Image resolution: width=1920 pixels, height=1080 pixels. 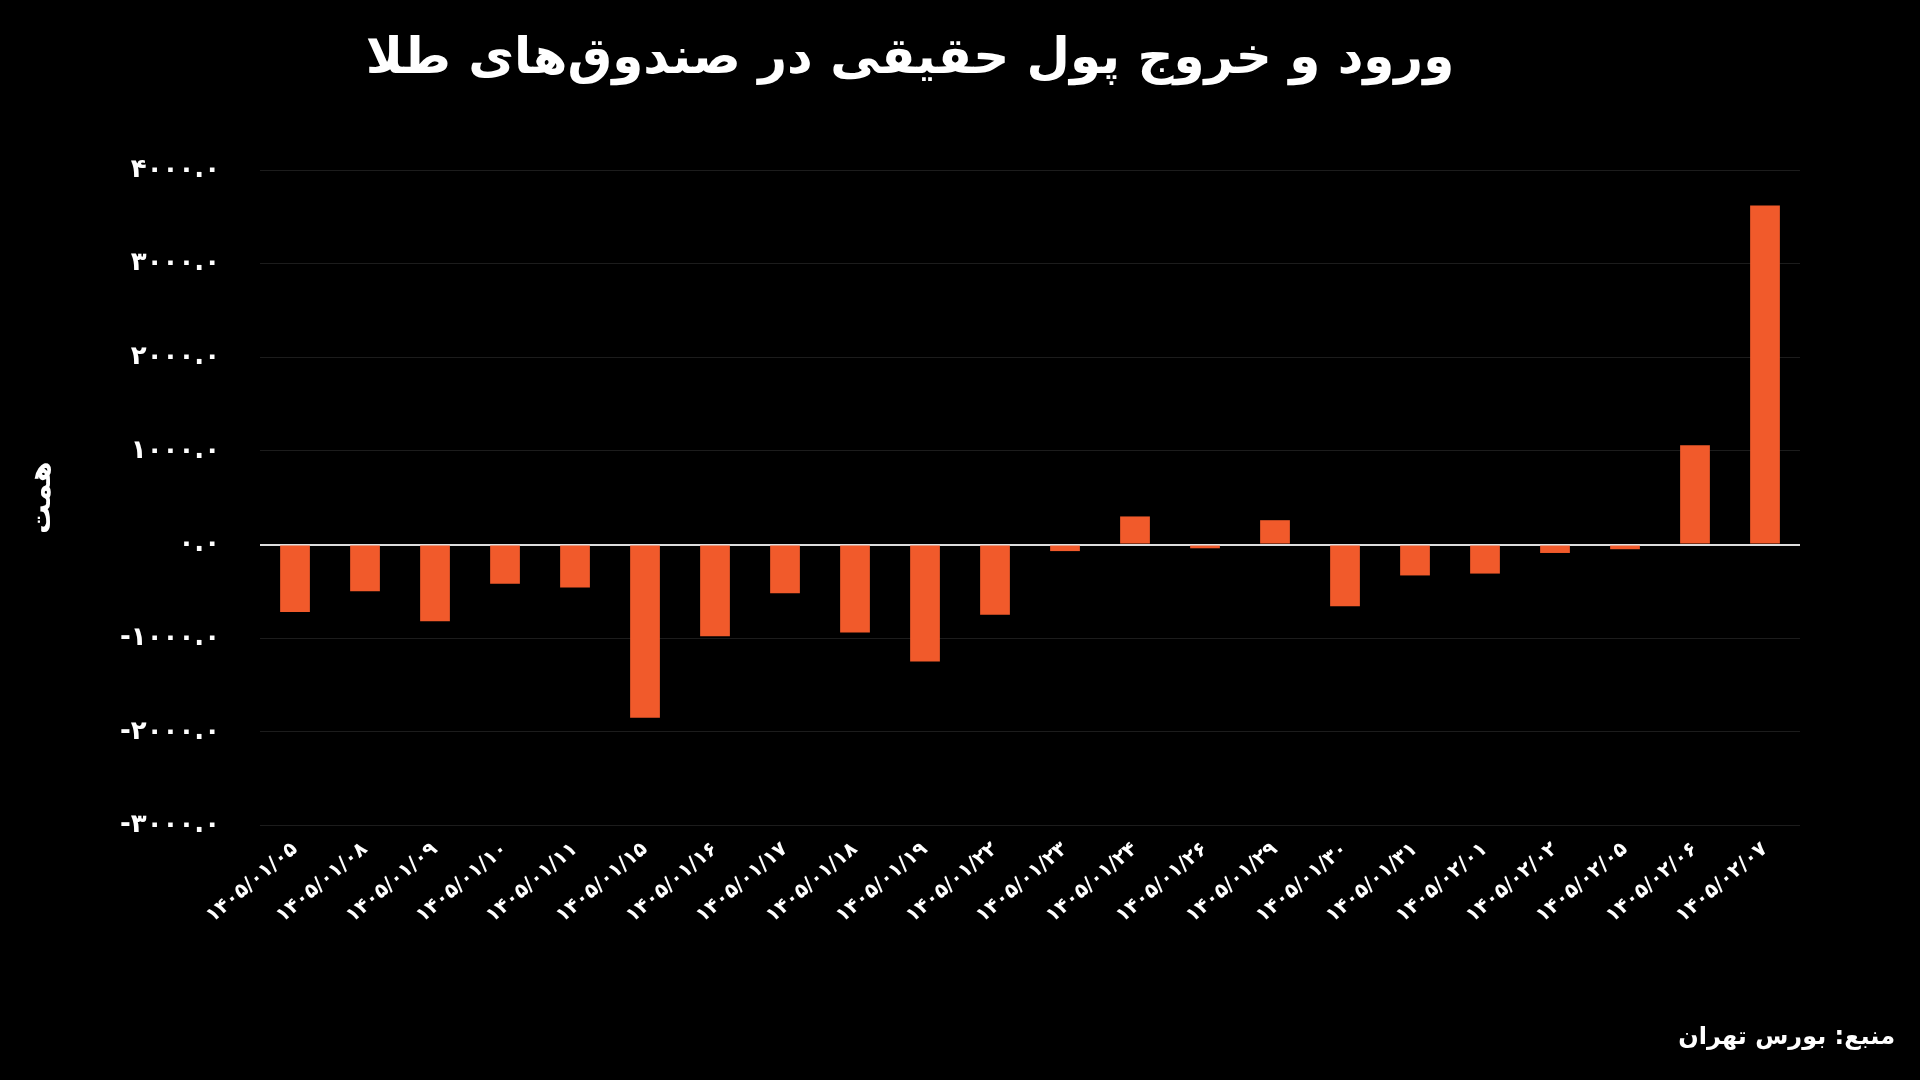 What do you see at coordinates (910, 56) in the screenshot?
I see `chart-title: ورود و خروج پول حقیقی در صندوق‌های طلا` at bounding box center [910, 56].